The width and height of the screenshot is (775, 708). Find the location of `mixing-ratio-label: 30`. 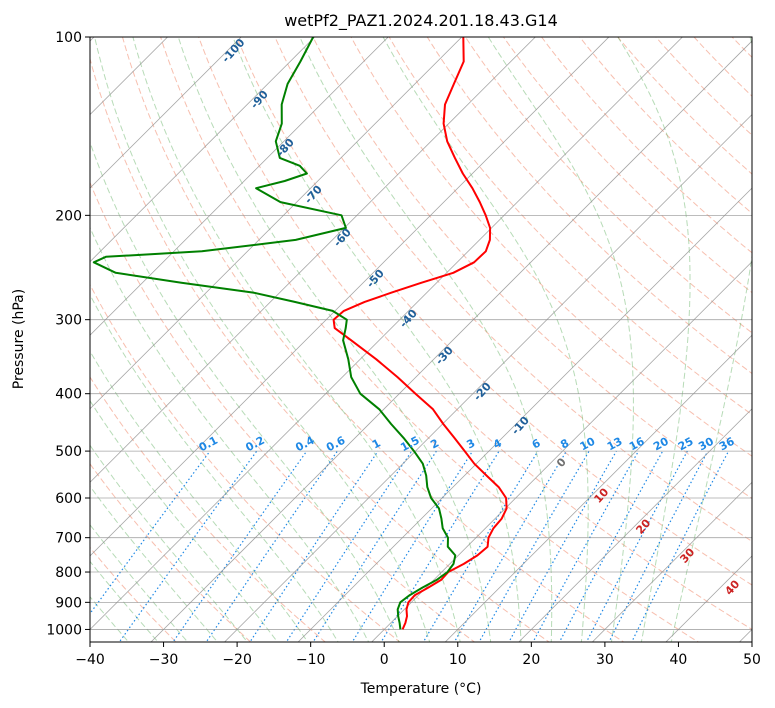

mixing-ratio-label: 30 is located at coordinates (706, 444).